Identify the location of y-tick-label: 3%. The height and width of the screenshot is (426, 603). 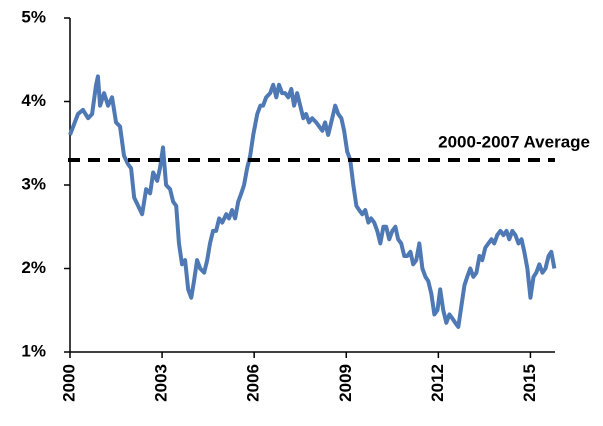
(33, 183).